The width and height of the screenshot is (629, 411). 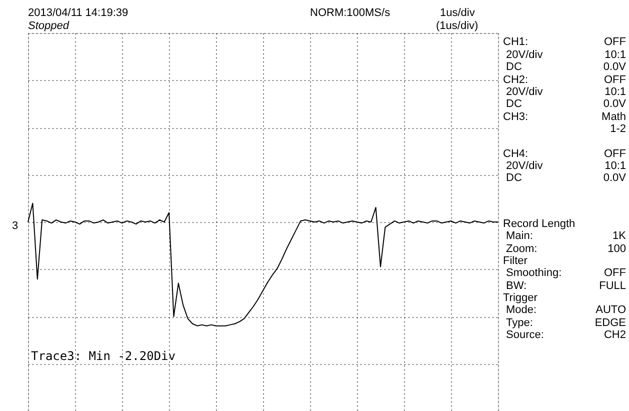 What do you see at coordinates (519, 323) in the screenshot?
I see `text: Type:` at bounding box center [519, 323].